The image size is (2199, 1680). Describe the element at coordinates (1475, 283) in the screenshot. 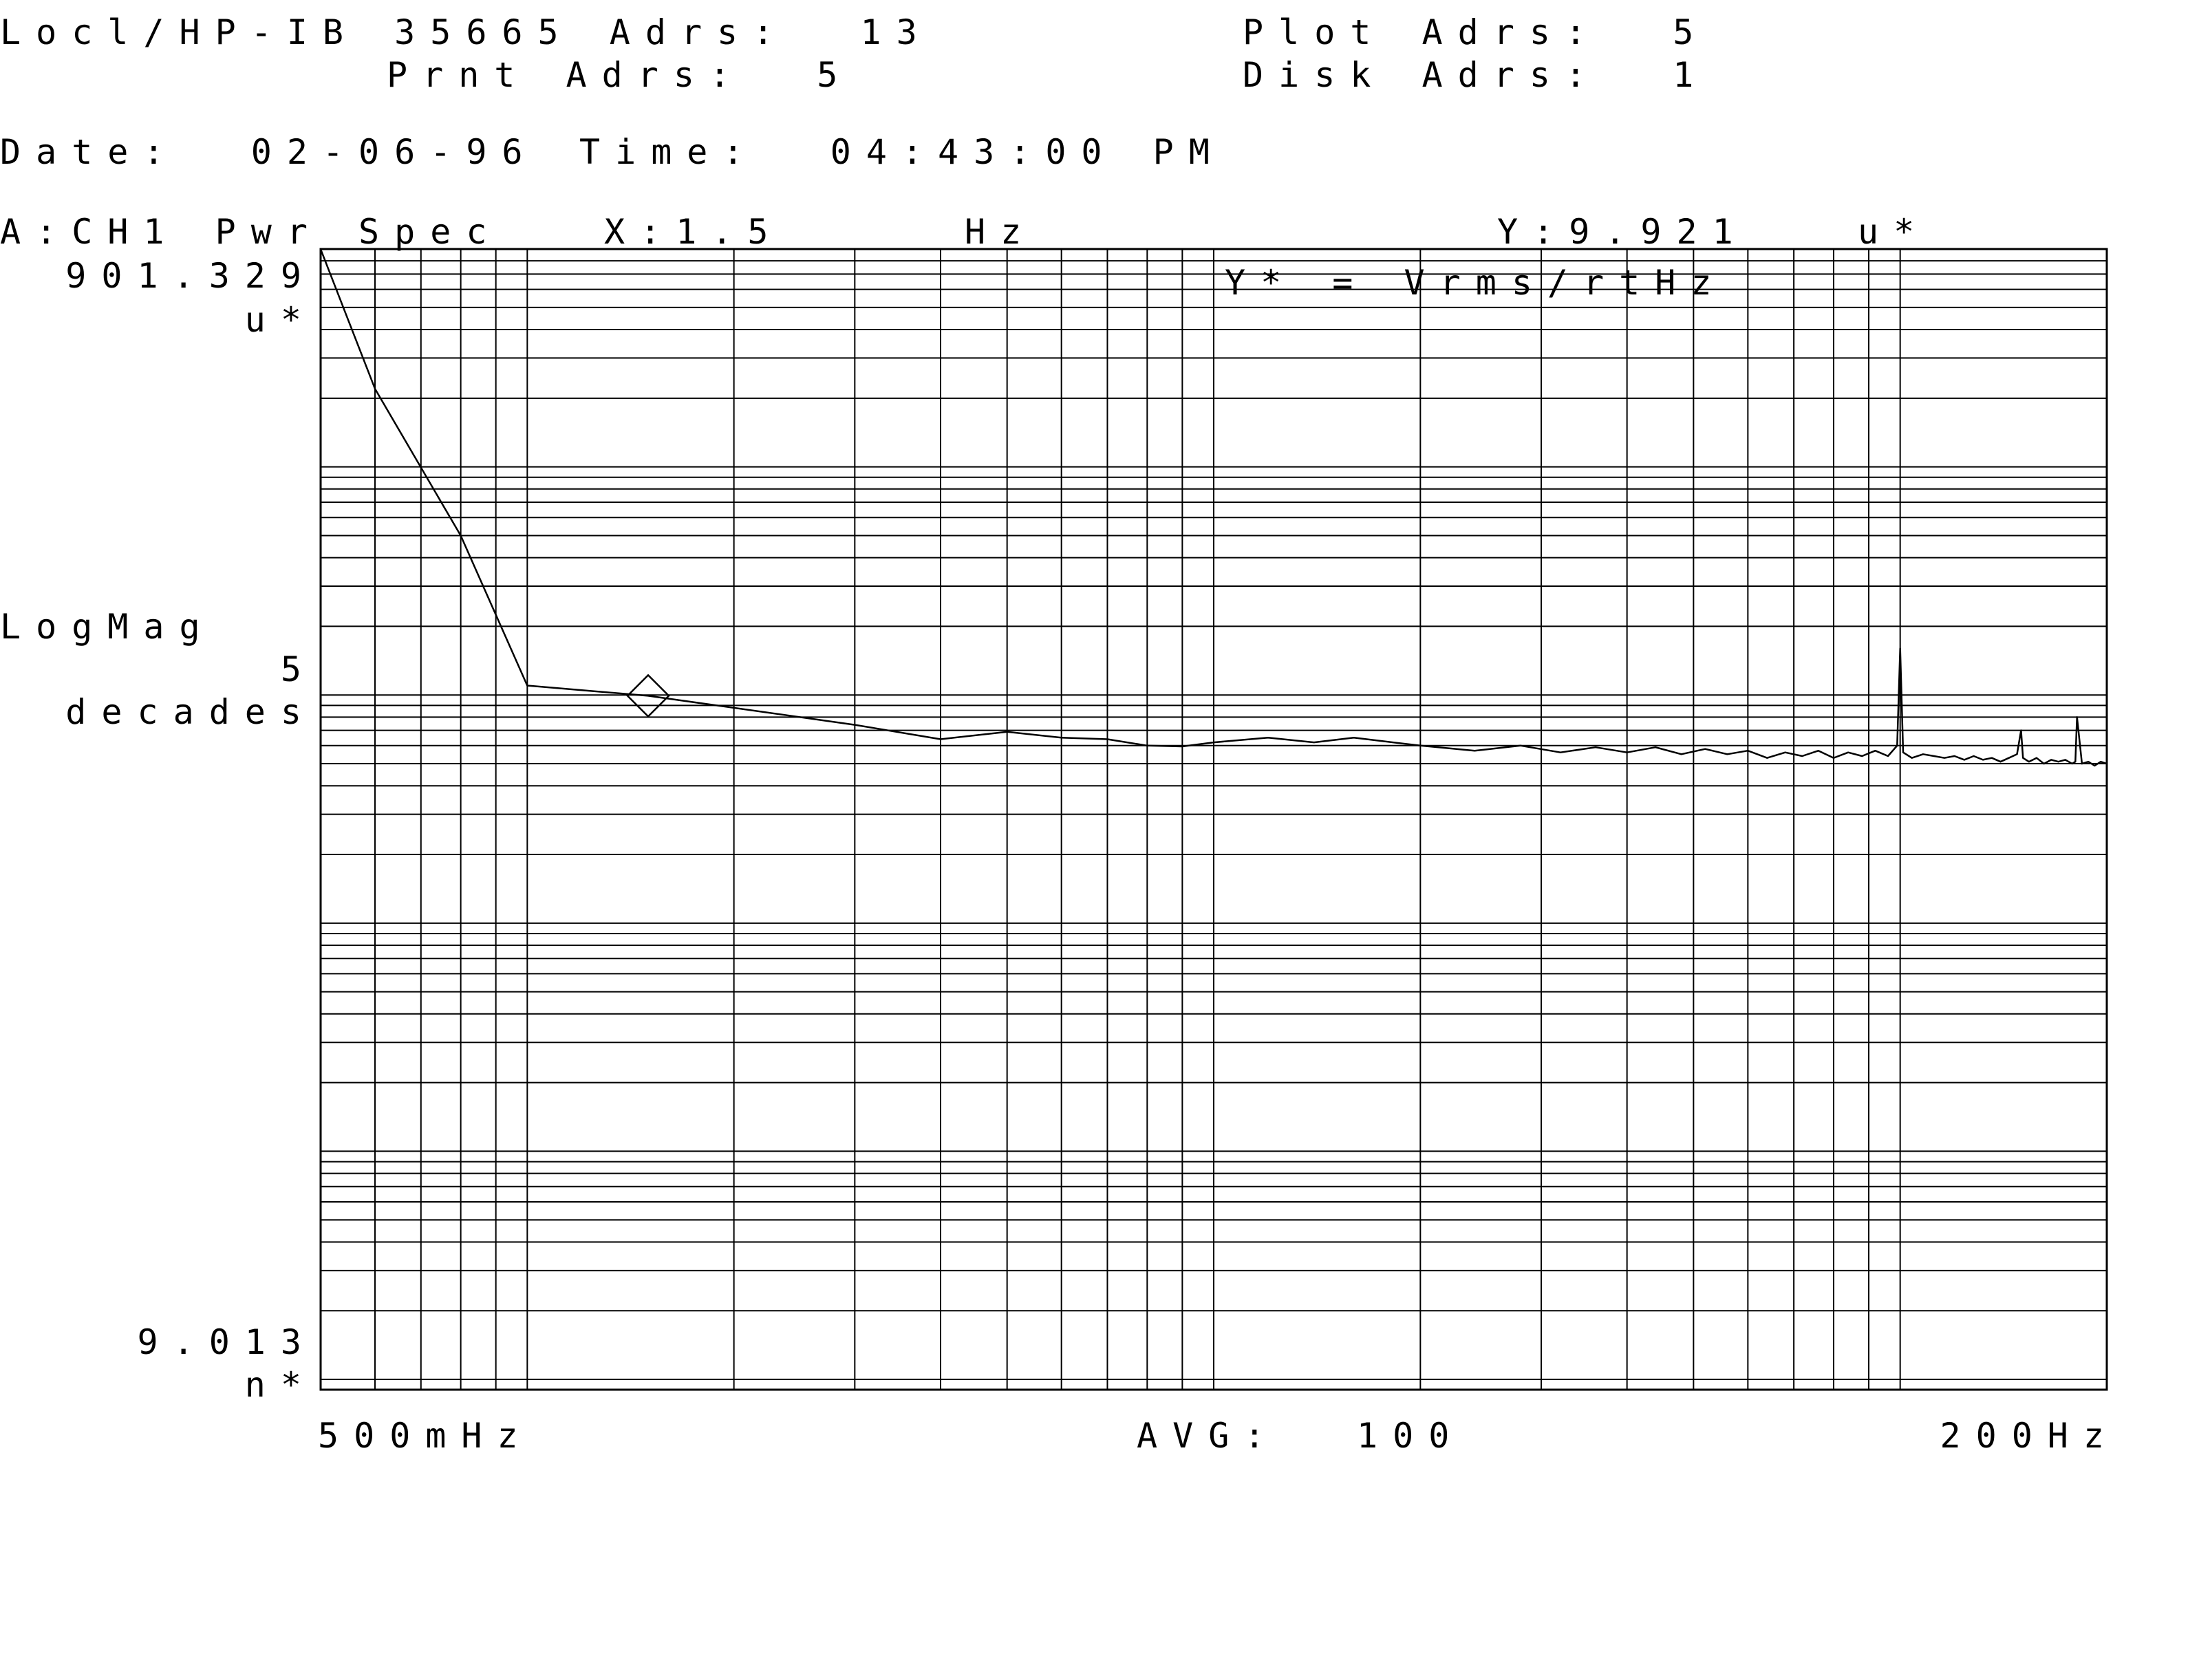

I see `units-note: Y* = Vrms/rtHz` at that location.